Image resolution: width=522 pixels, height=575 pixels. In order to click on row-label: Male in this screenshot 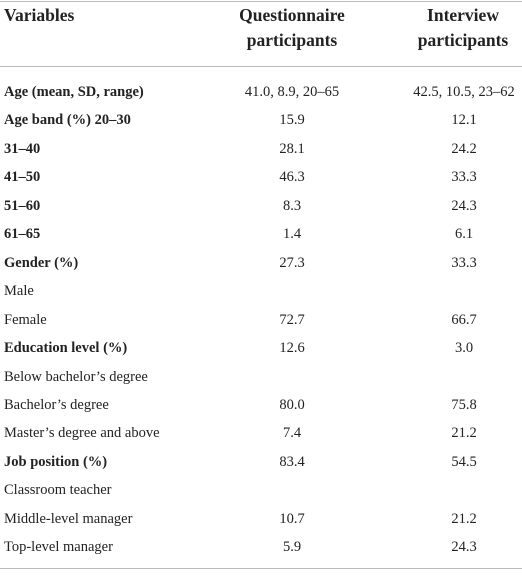, I will do `click(19, 291)`.